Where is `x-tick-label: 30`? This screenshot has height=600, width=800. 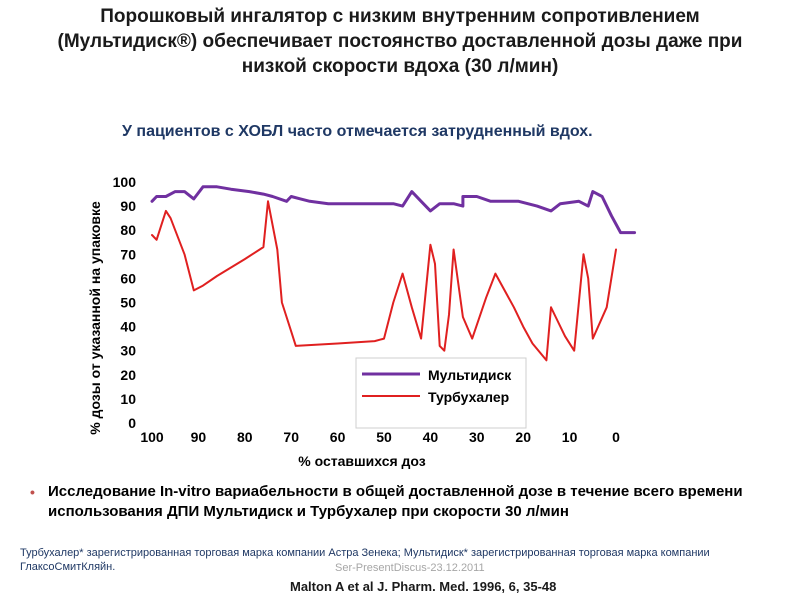 x-tick-label: 30 is located at coordinates (477, 437).